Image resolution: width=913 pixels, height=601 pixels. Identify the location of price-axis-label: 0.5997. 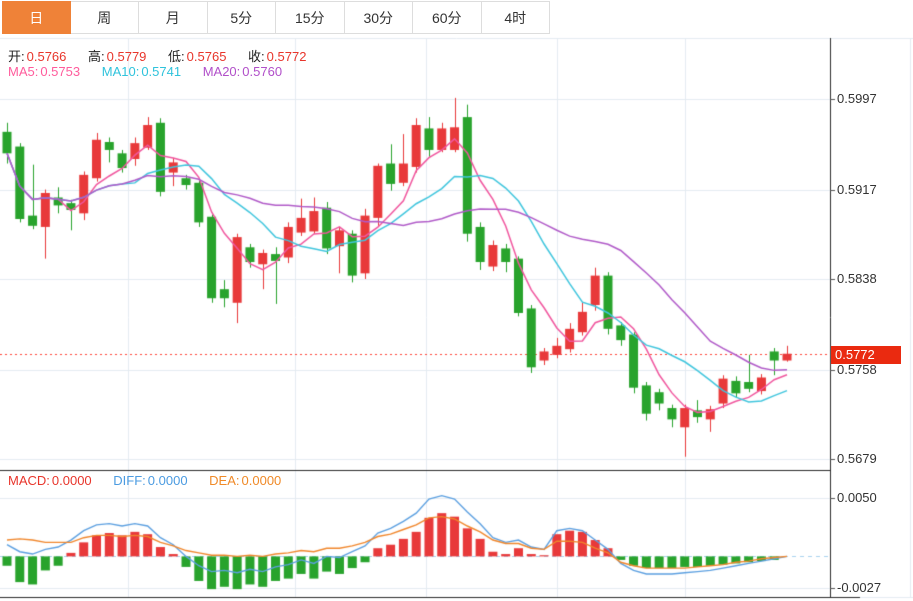
(857, 98).